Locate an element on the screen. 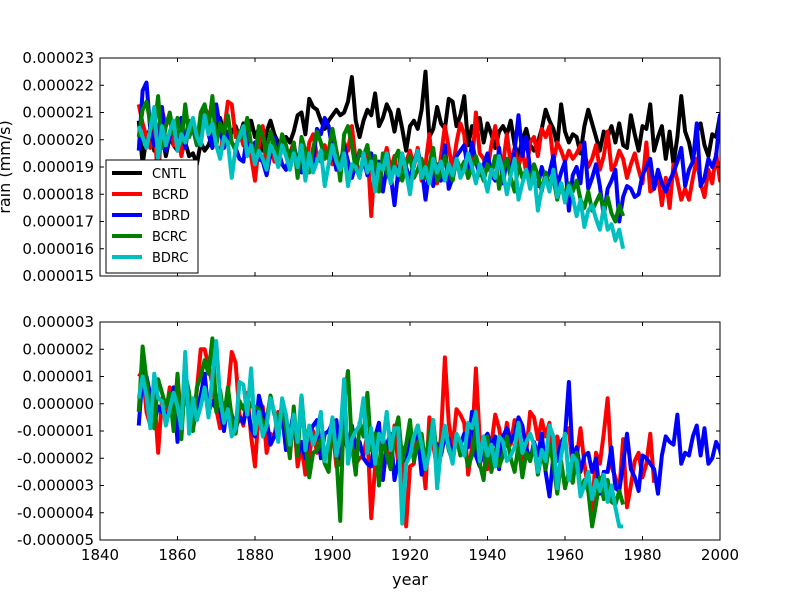 The image size is (800, 600). y-tick-label: 0.000018 is located at coordinates (58, 194).